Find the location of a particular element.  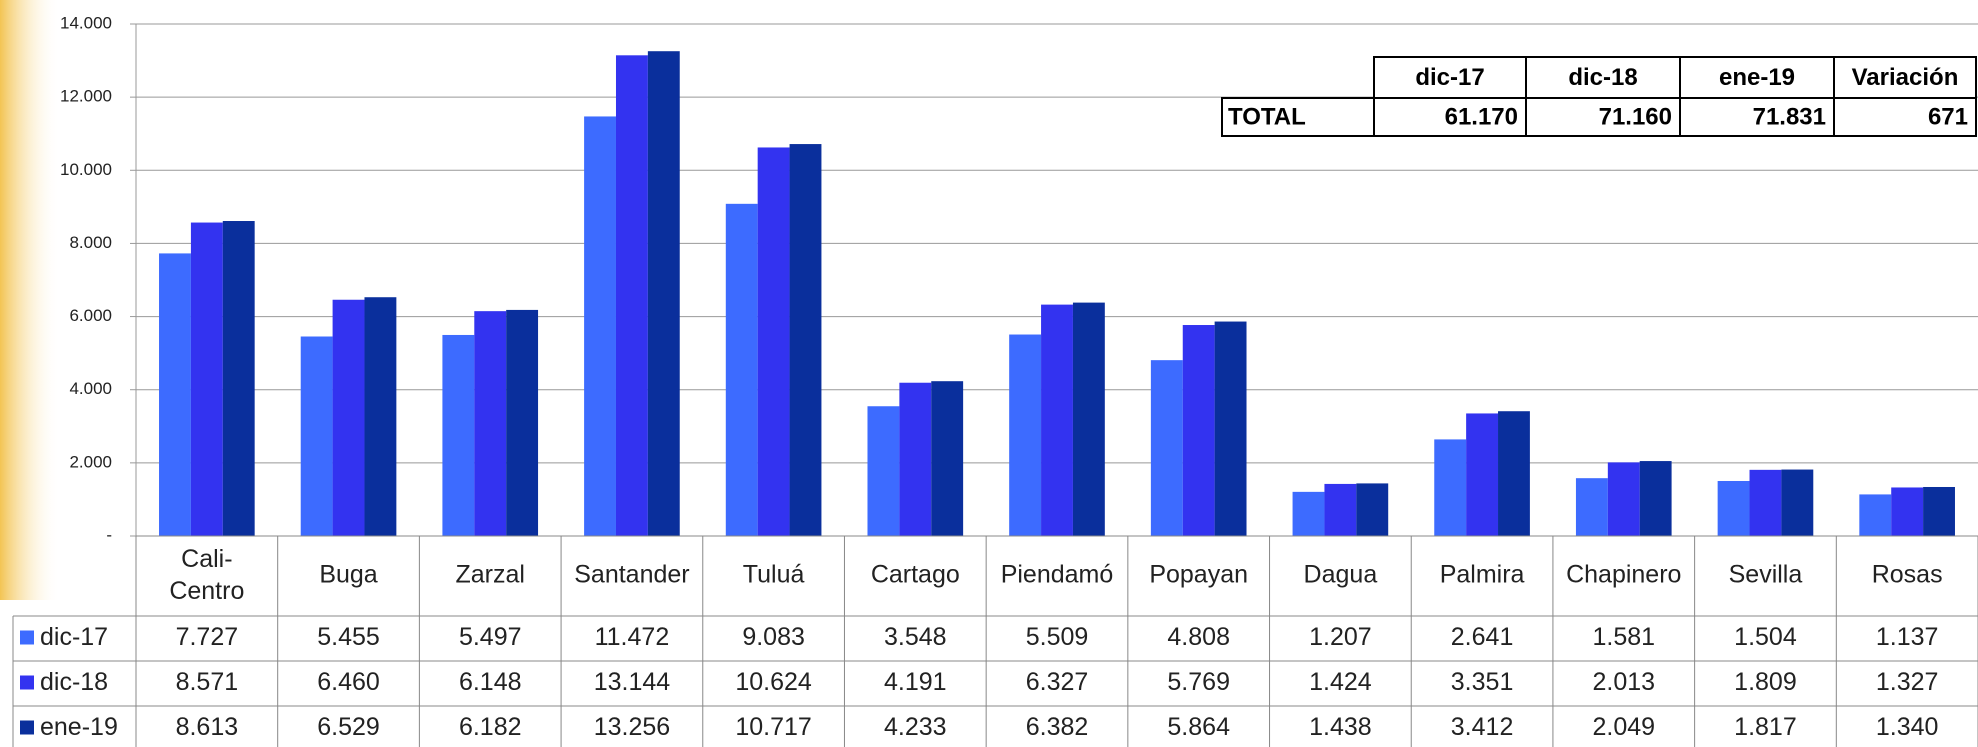

value-label: 5.497 is located at coordinates (490, 637).